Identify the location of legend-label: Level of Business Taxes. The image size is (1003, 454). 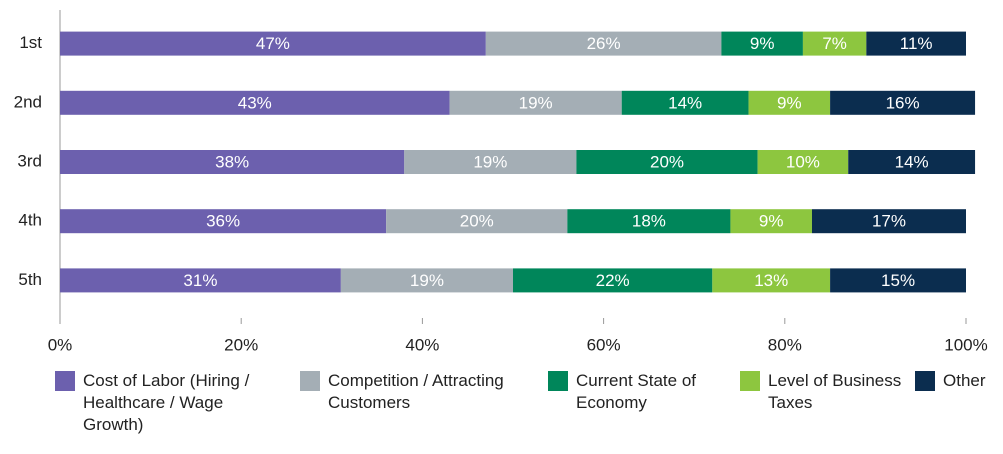
(835, 391).